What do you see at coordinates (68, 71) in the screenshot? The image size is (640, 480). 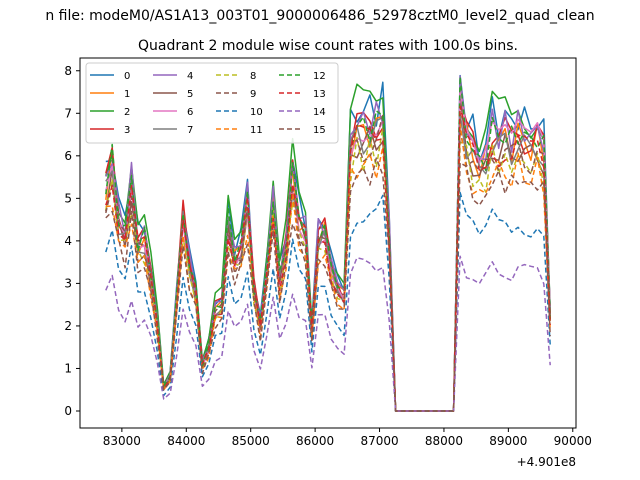 I see `y-tick-label: 8` at bounding box center [68, 71].